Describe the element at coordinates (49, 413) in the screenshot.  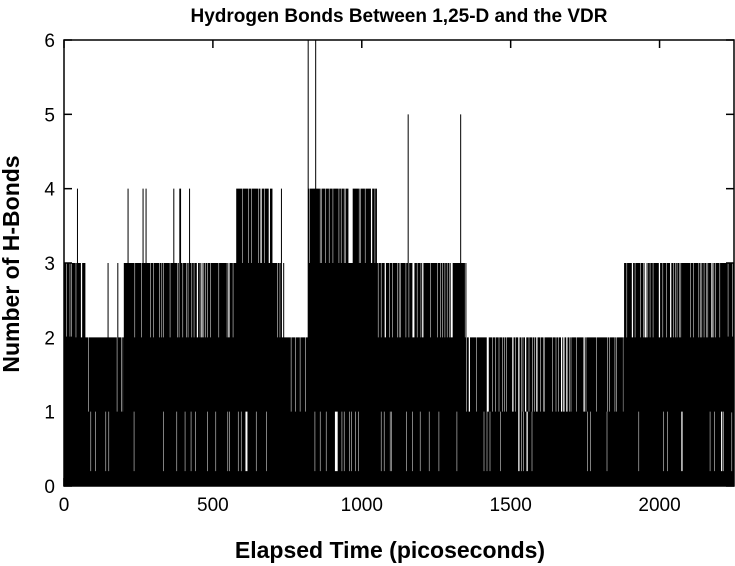
I see `y-tick-label: 1` at that location.